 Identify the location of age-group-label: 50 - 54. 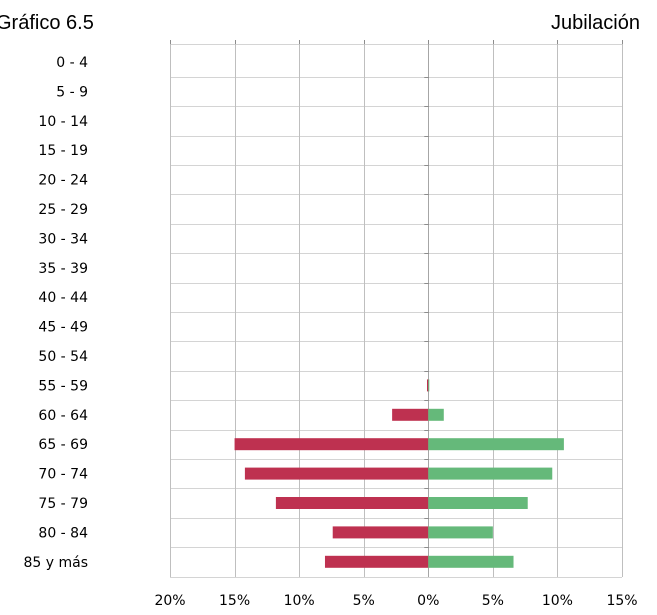
(63, 357).